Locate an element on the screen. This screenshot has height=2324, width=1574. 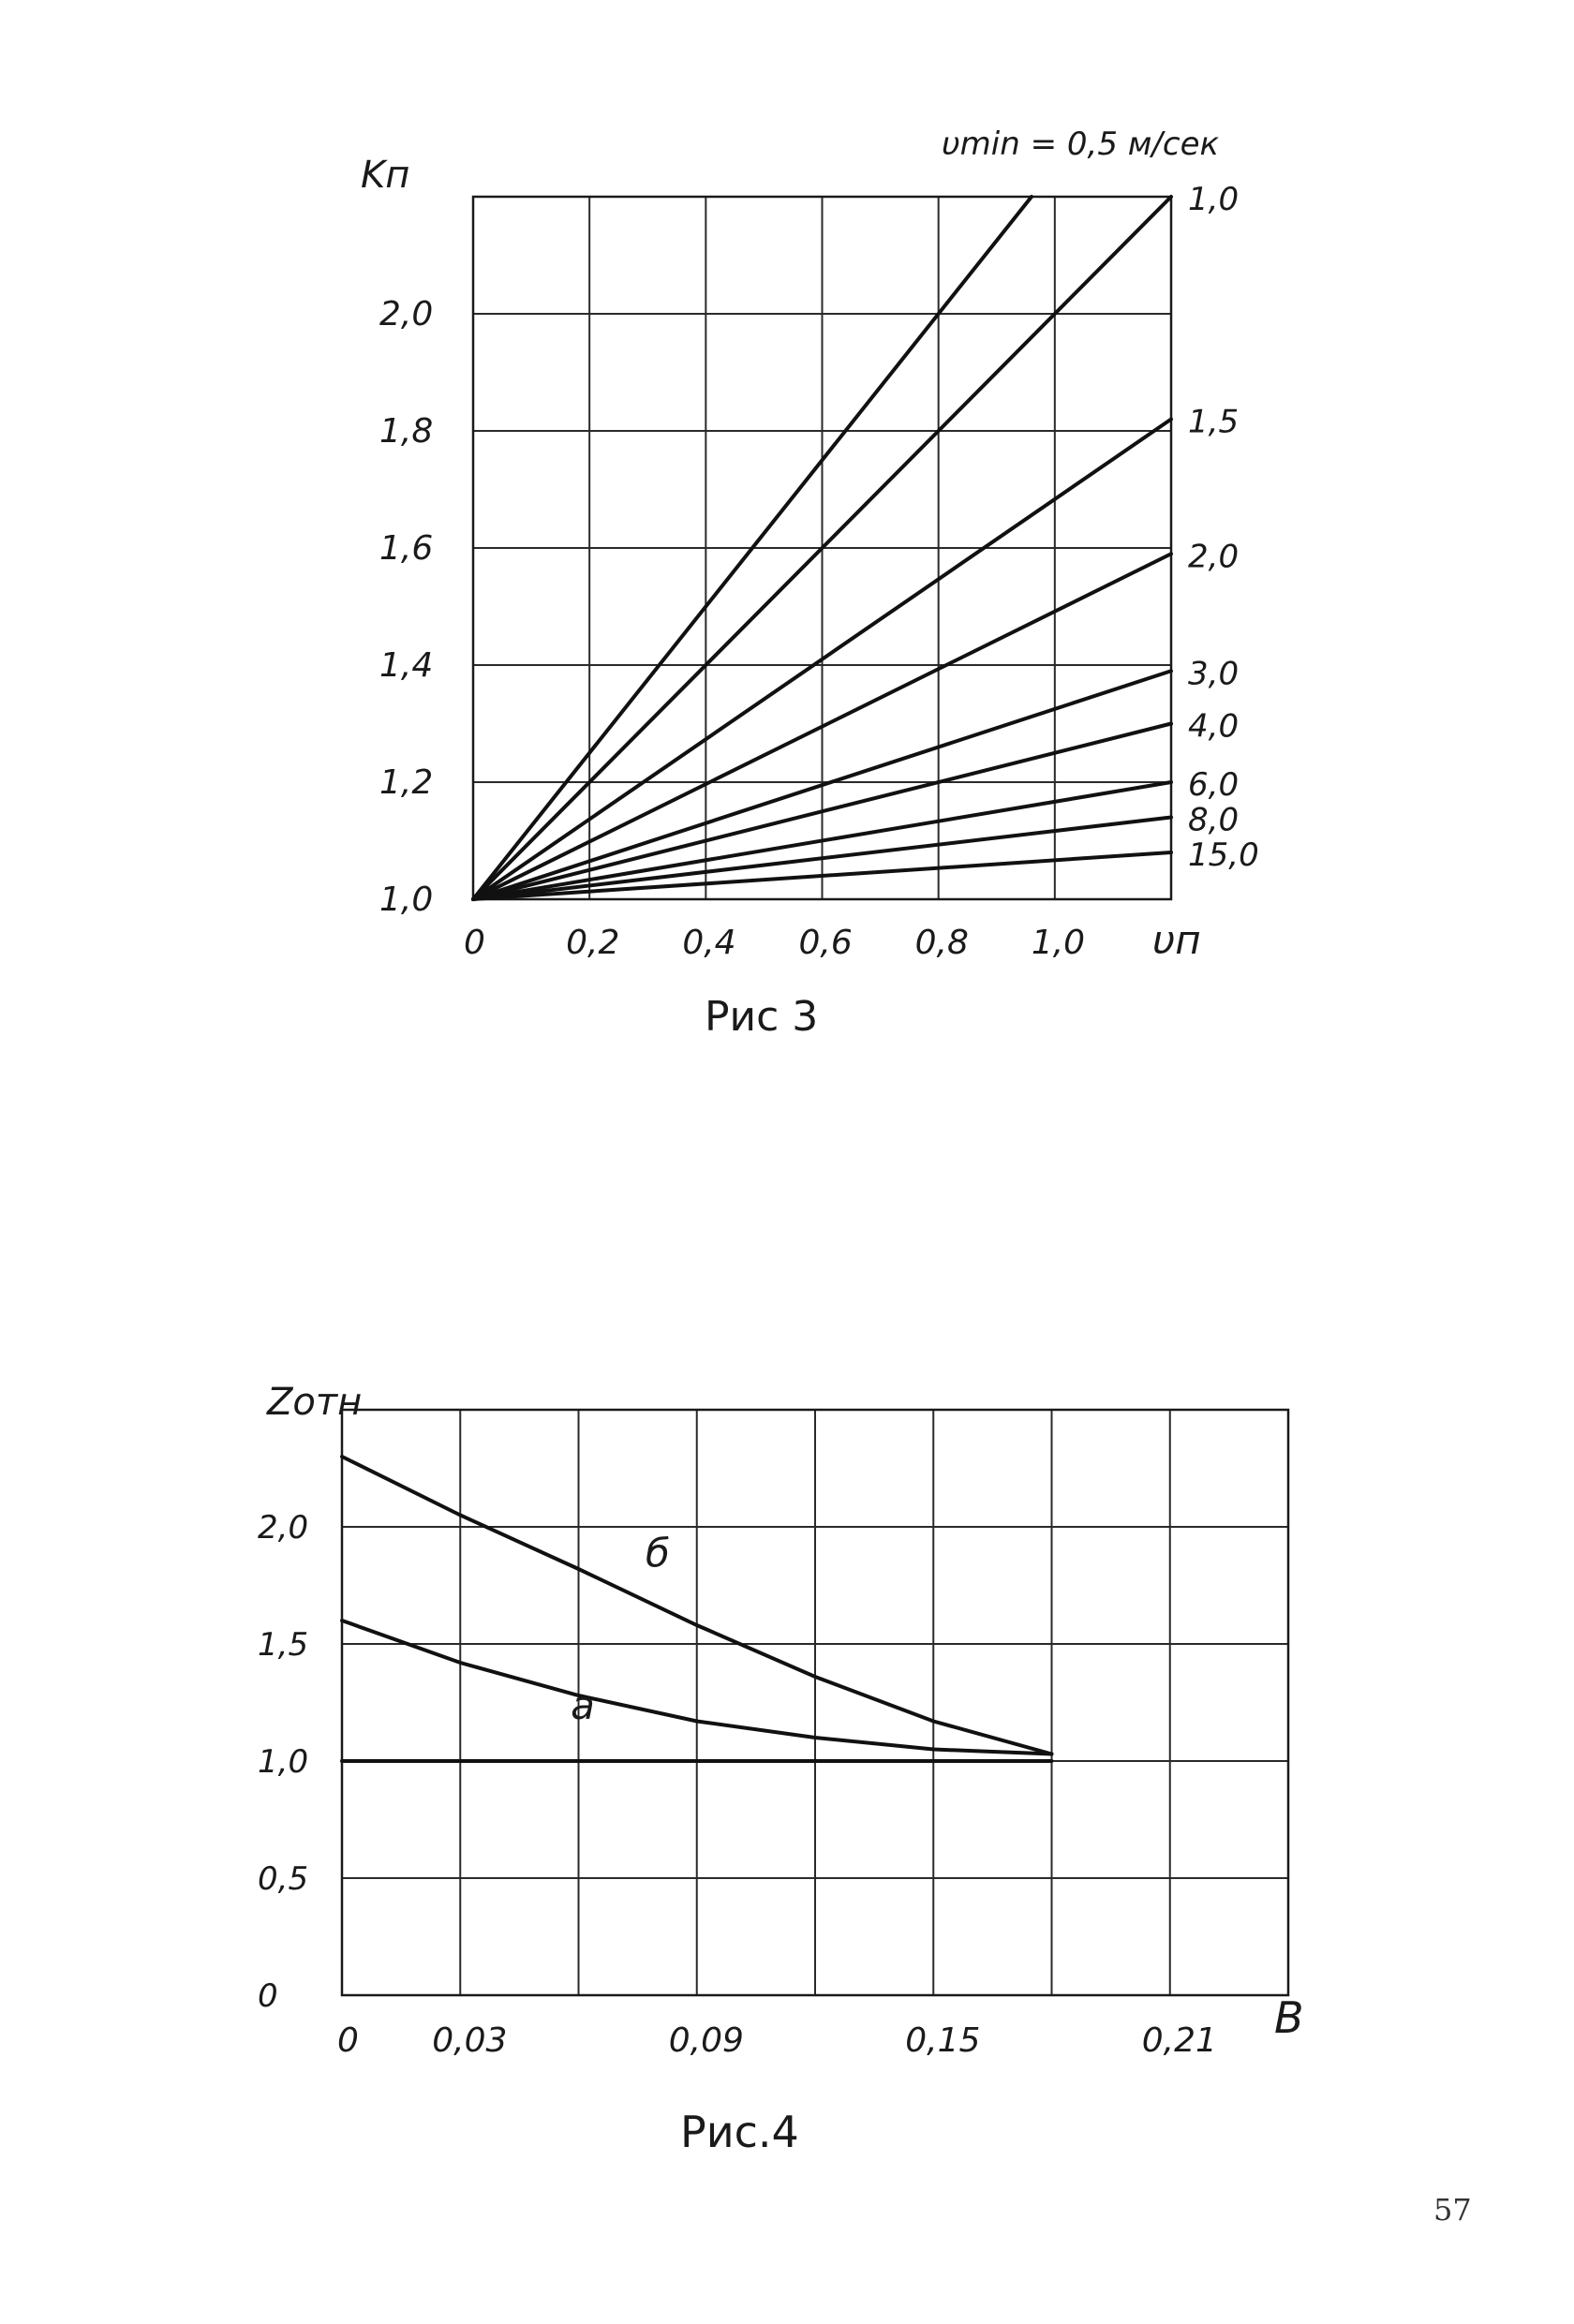
figure-3-y-tick-label: 1,4 is located at coordinates (406, 666).